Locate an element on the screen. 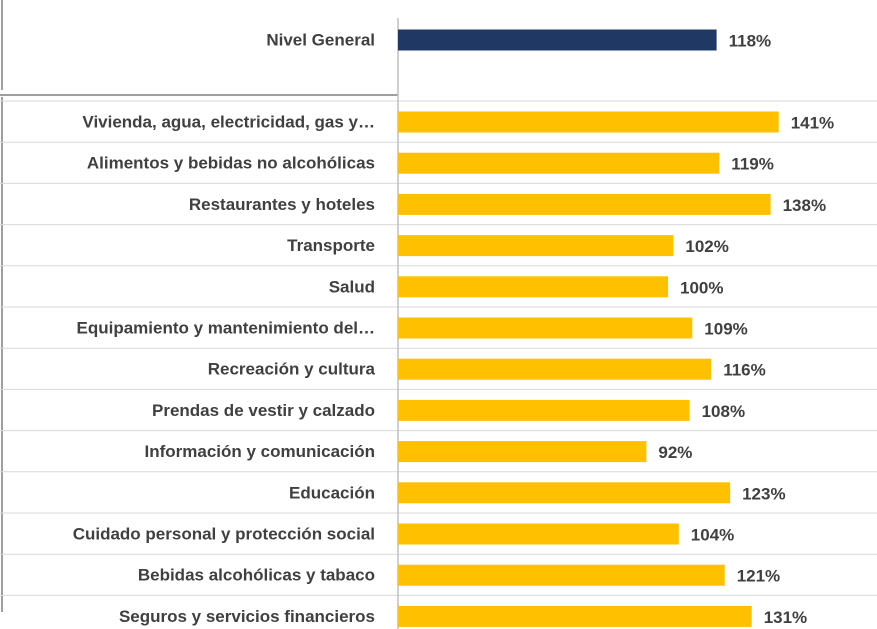 Image resolution: width=877 pixels, height=629 pixels. category-label: Seguros y servicios financieros is located at coordinates (247, 616).